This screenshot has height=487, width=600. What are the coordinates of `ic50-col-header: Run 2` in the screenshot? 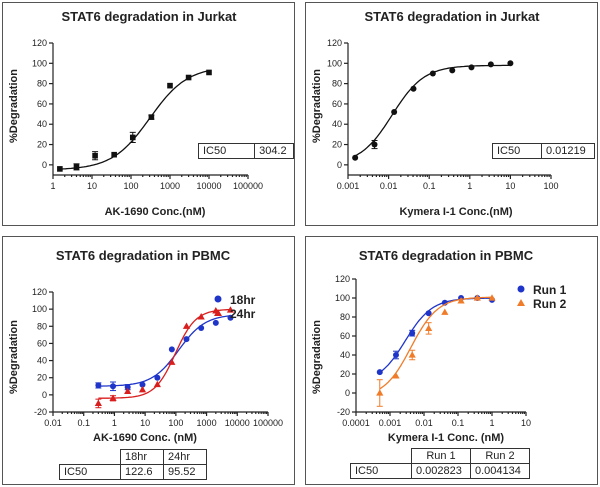 It's located at (500, 456).